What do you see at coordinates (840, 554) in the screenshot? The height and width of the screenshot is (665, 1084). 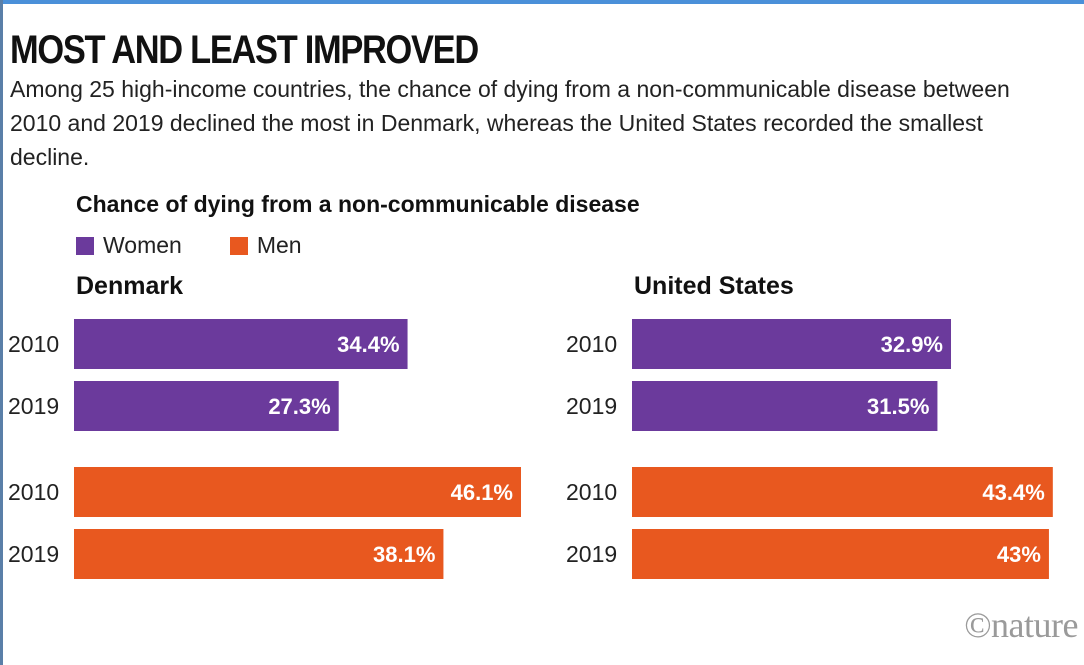 I see `bar-united-states-men-2019` at bounding box center [840, 554].